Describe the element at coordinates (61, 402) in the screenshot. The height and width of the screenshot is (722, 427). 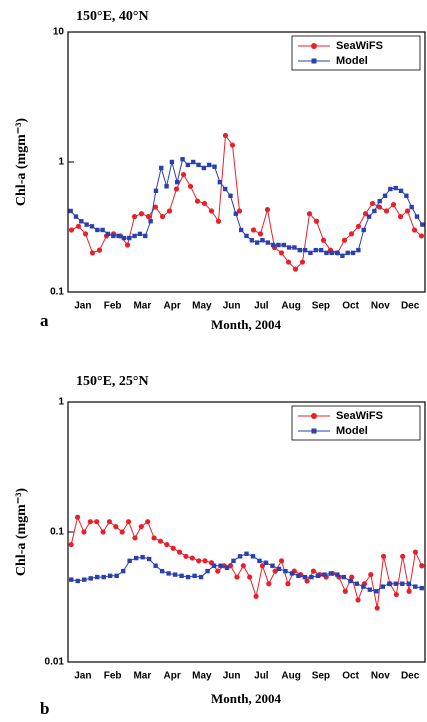
I see `y-tick-label: 1` at that location.